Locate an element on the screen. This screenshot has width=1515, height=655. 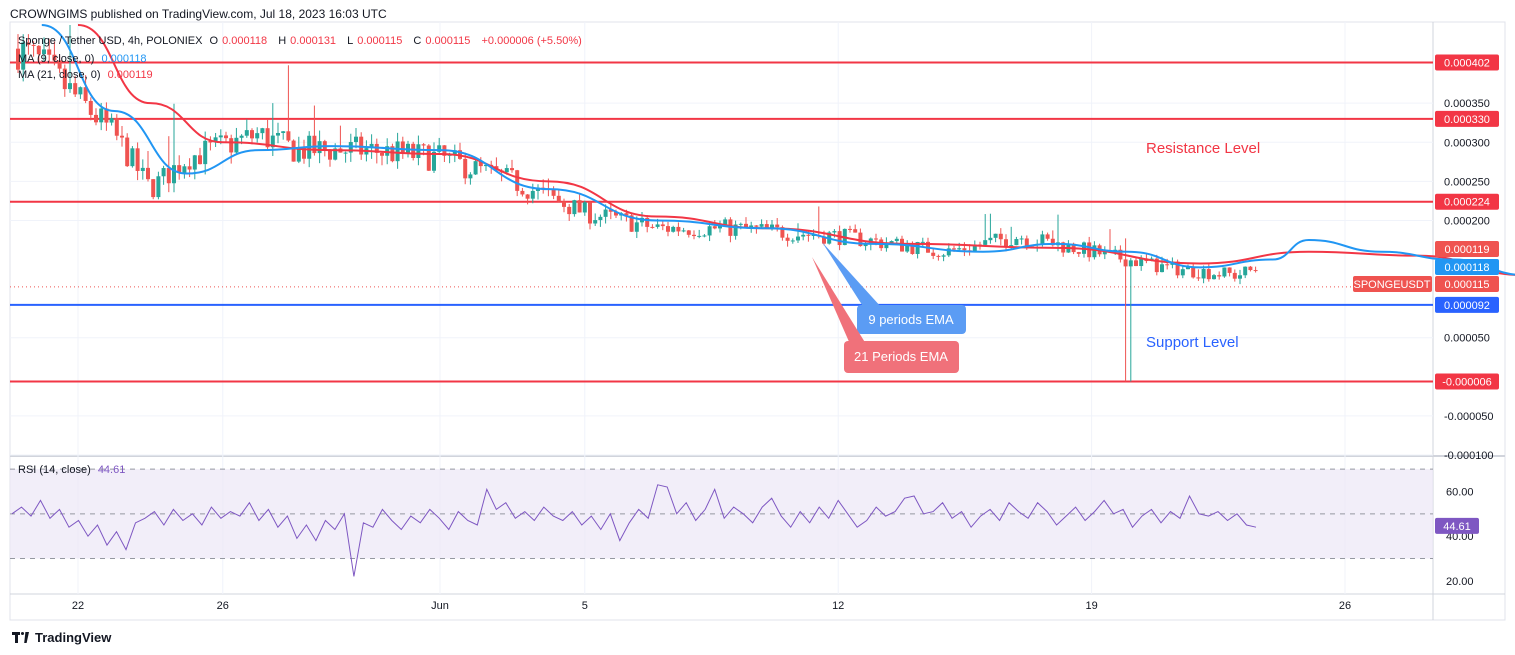
x-tick-label: 26 is located at coordinates (223, 606).